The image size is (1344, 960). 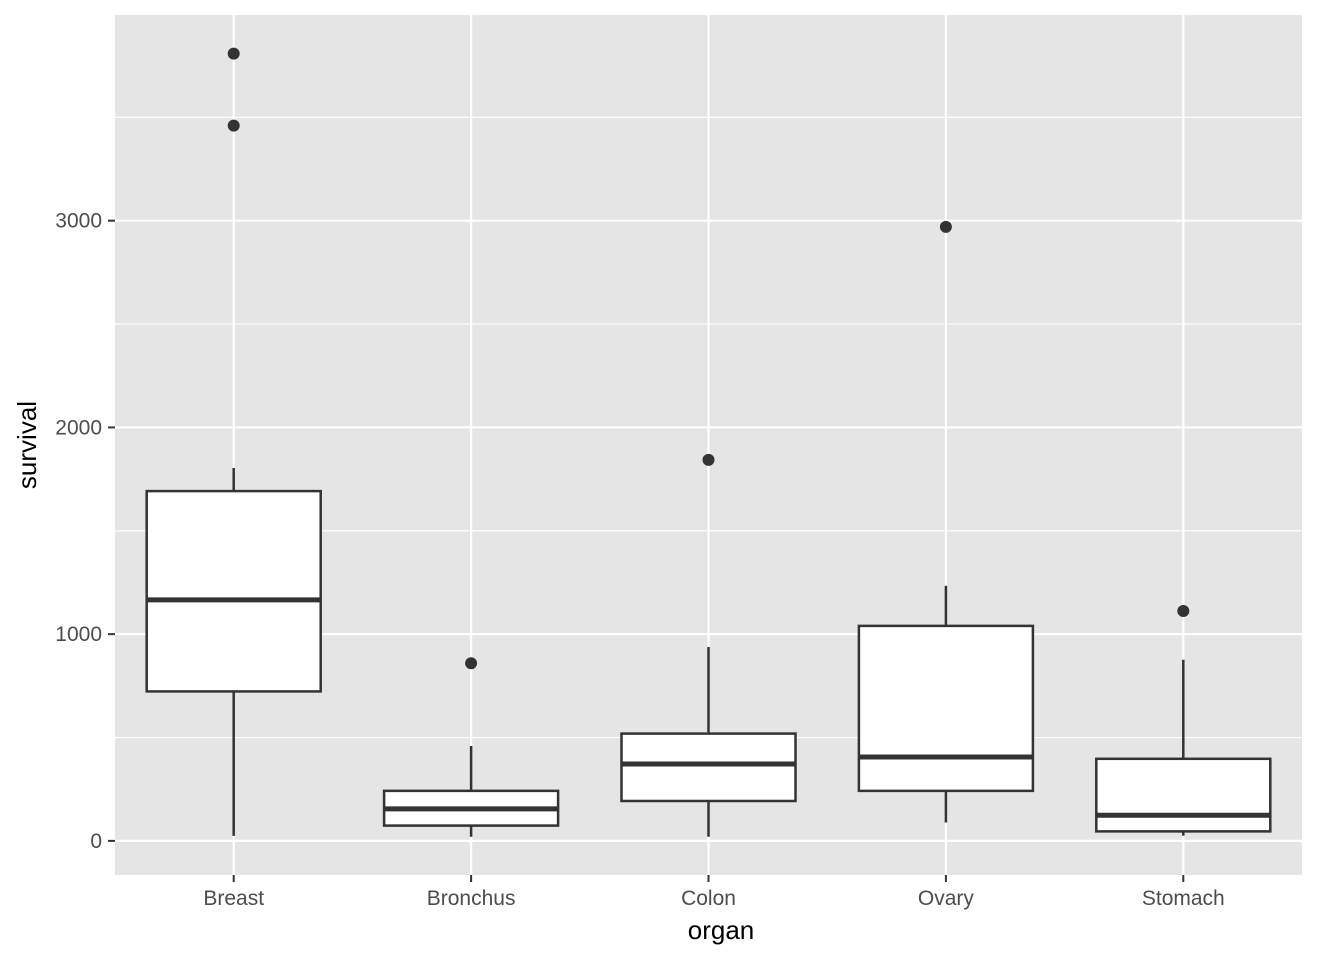 I want to click on x-axis-title: organ, so click(x=721, y=930).